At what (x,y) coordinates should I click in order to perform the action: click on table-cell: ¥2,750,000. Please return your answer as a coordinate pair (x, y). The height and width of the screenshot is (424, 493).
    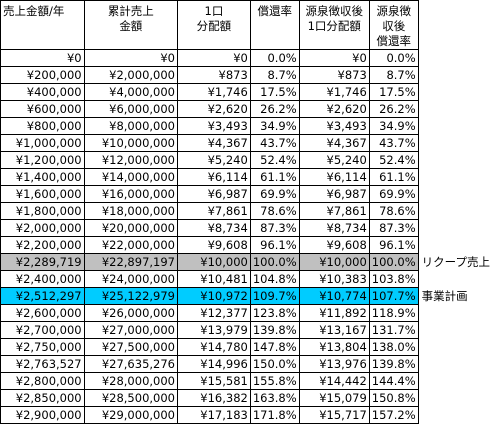
    Looking at the image, I should click on (42, 347).